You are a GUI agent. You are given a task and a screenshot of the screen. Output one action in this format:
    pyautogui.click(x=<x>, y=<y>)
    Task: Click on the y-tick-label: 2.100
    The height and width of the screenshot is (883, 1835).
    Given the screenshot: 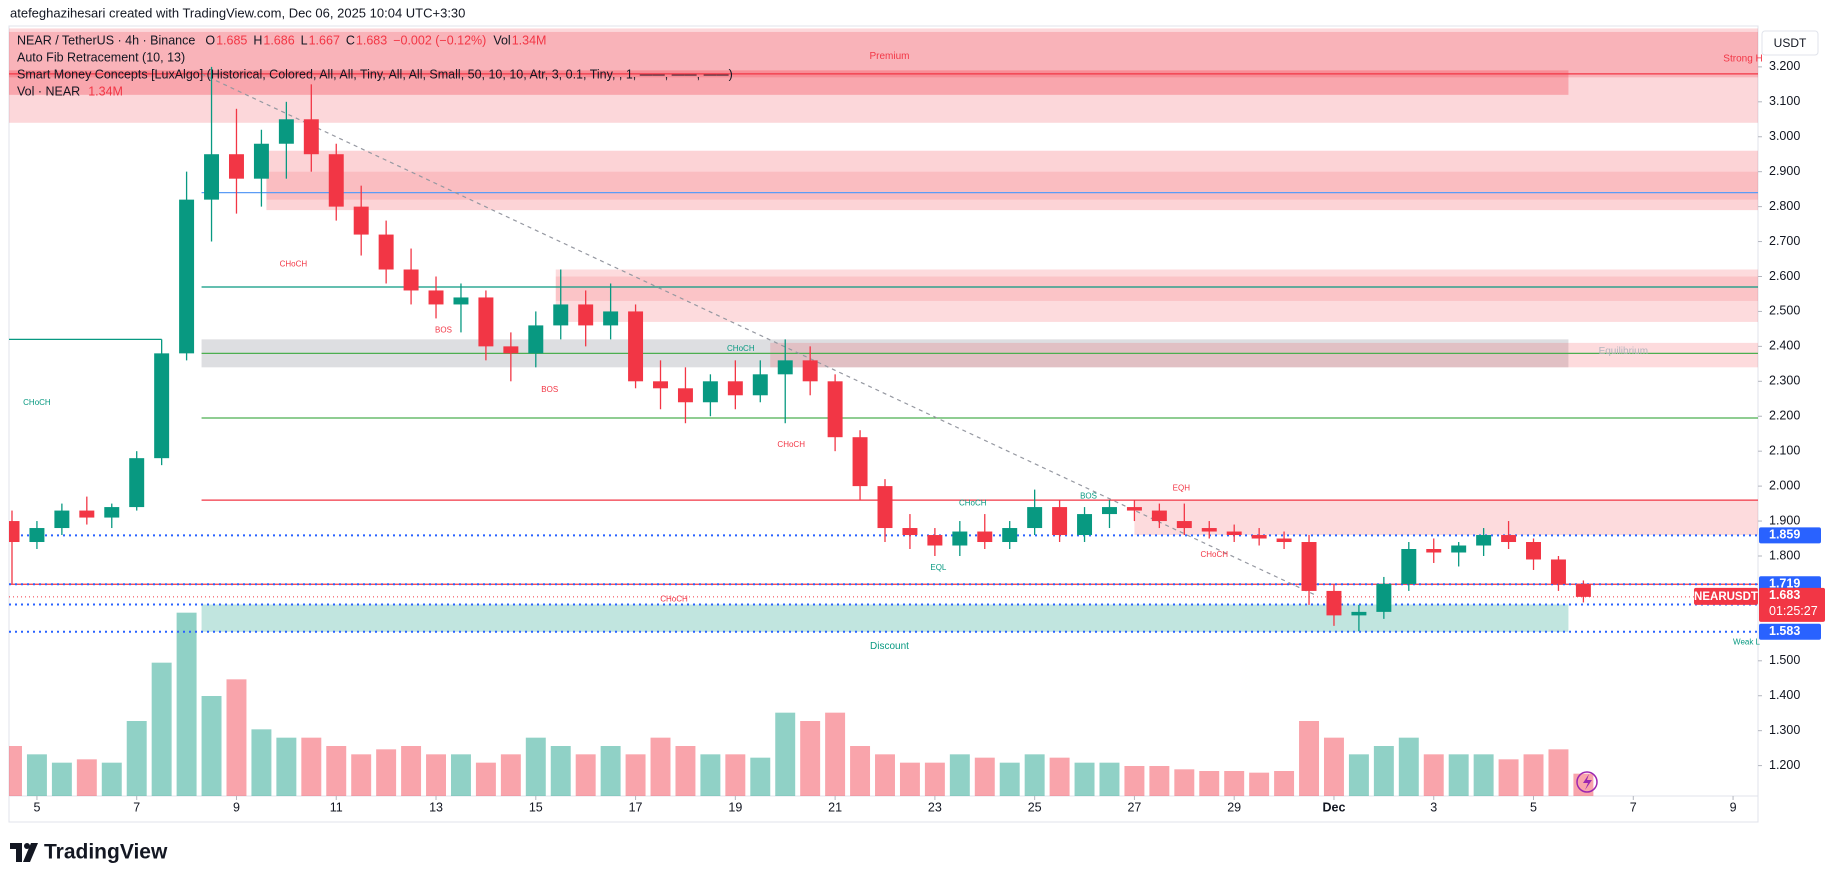 What is the action you would take?
    pyautogui.click(x=1784, y=450)
    